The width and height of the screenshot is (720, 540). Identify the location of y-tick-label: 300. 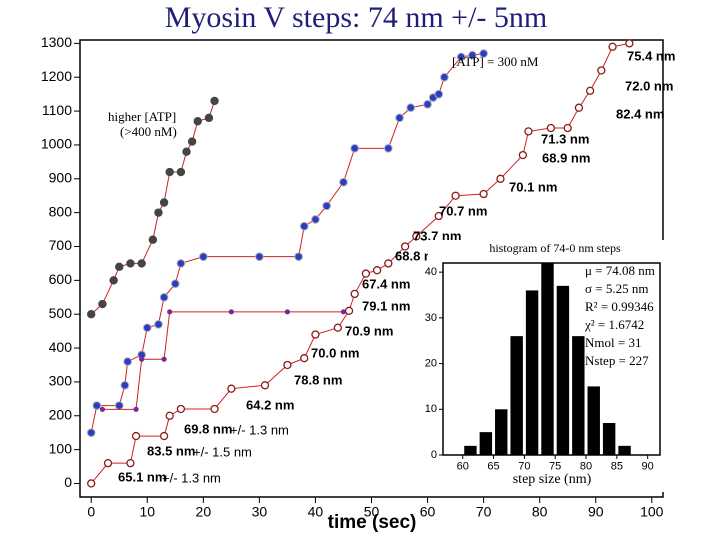
(61, 381).